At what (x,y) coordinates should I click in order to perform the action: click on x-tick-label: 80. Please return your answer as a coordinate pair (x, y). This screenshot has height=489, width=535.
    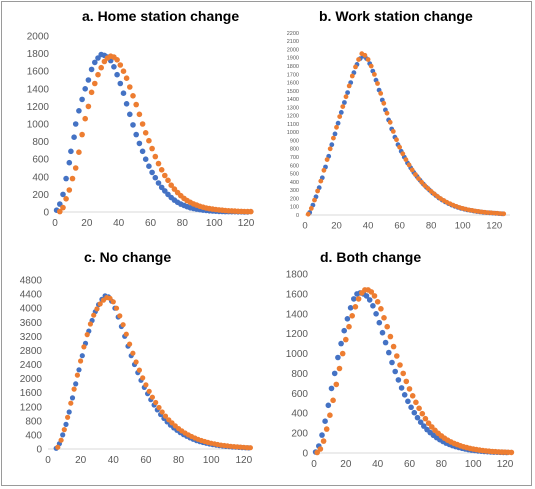
    Looking at the image, I should click on (183, 223).